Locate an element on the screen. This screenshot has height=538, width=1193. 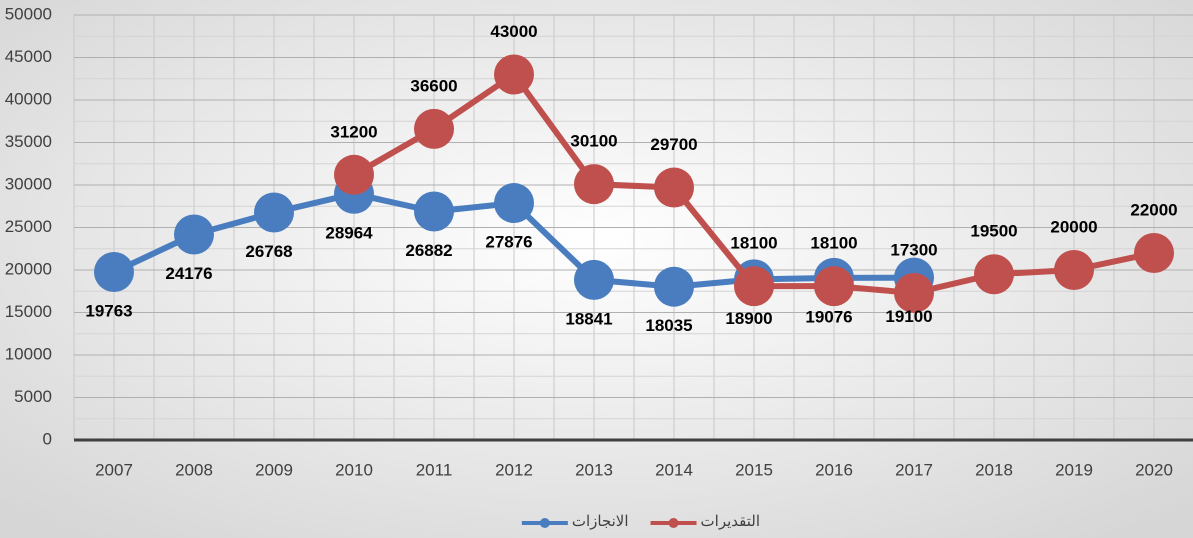
data-label: 22000 is located at coordinates (1153, 209).